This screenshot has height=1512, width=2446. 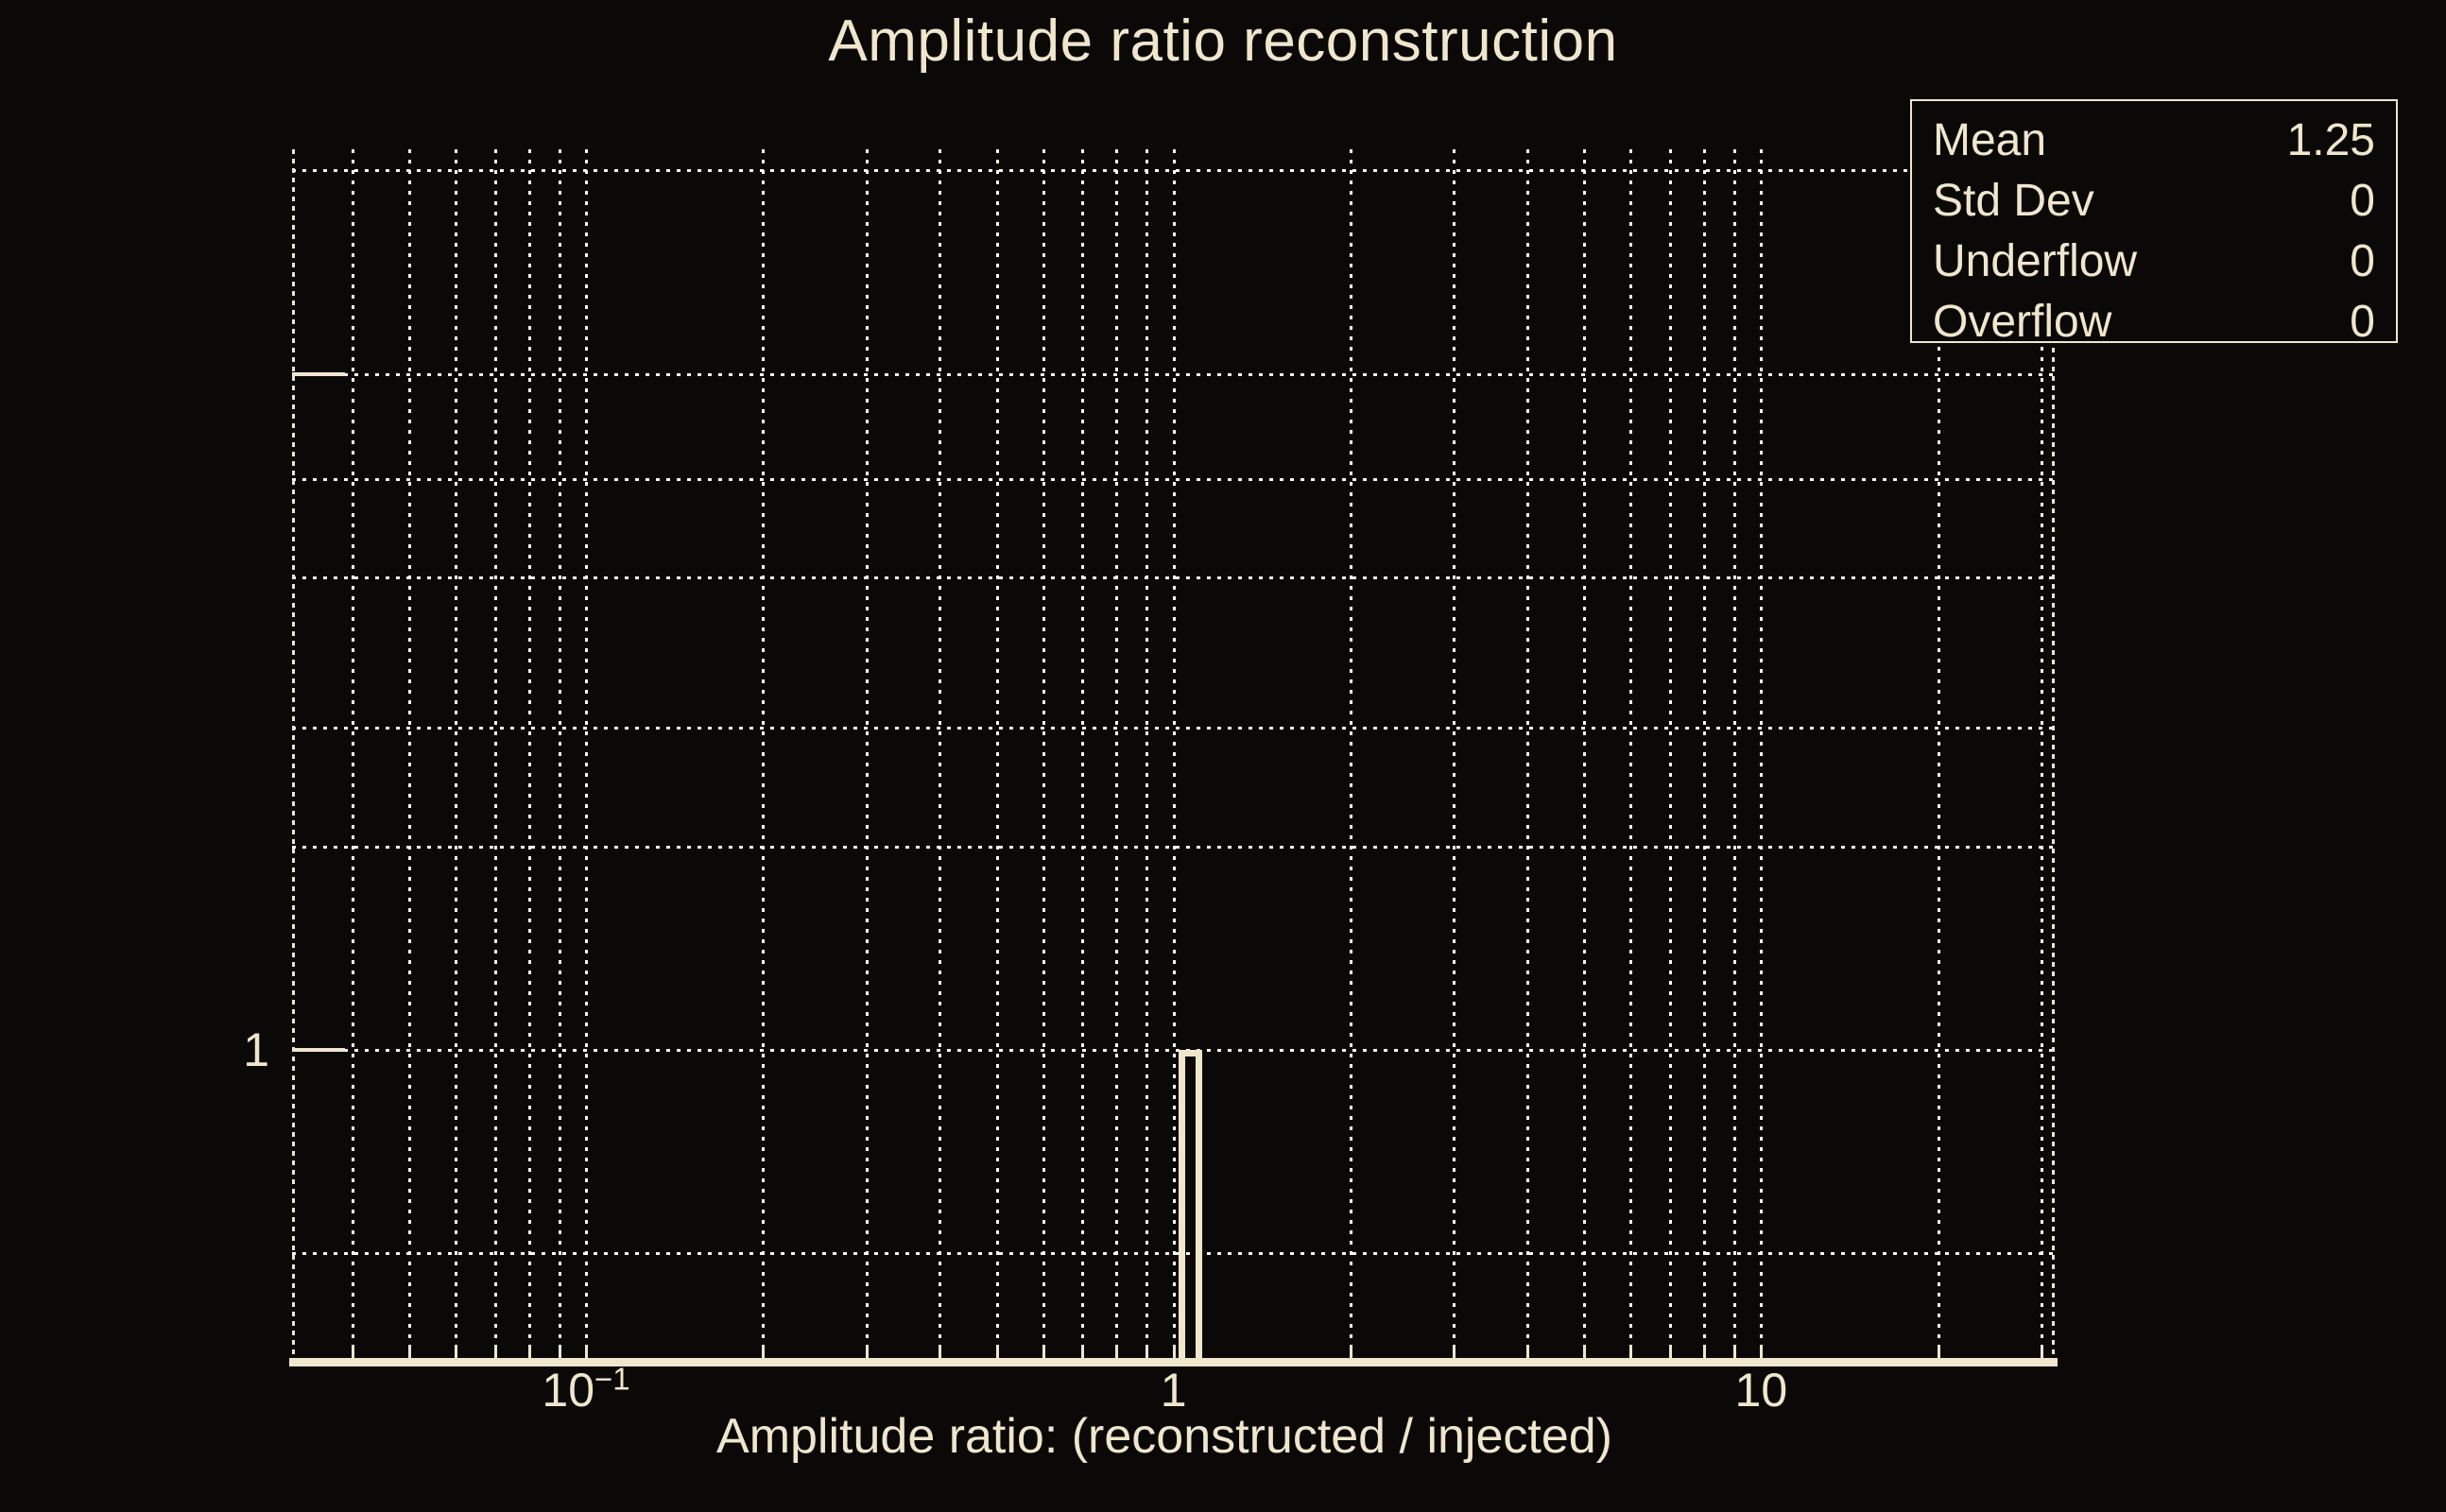 I want to click on chart-title: Amplitude ratio reconstruction, so click(x=1223, y=41).